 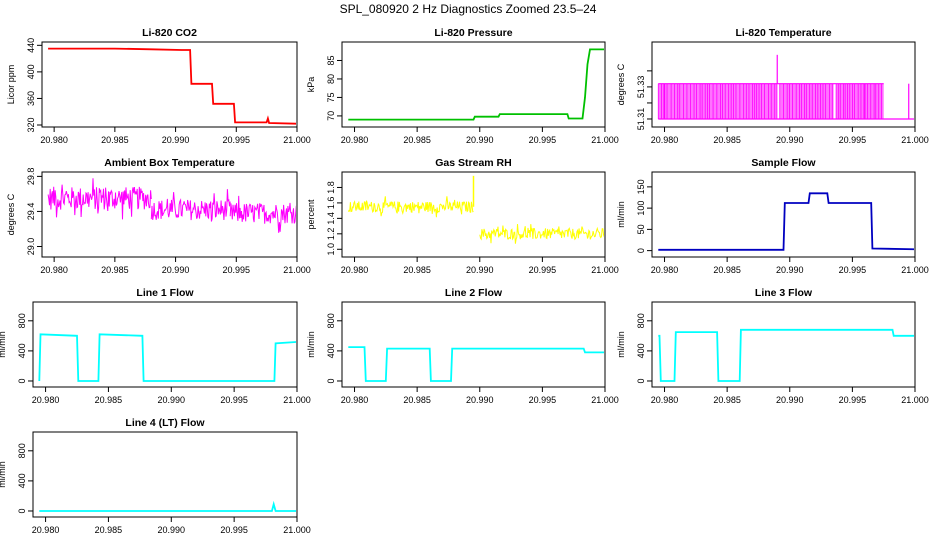 What do you see at coordinates (331, 60) in the screenshot?
I see `y-tick-label: 85` at bounding box center [331, 60].